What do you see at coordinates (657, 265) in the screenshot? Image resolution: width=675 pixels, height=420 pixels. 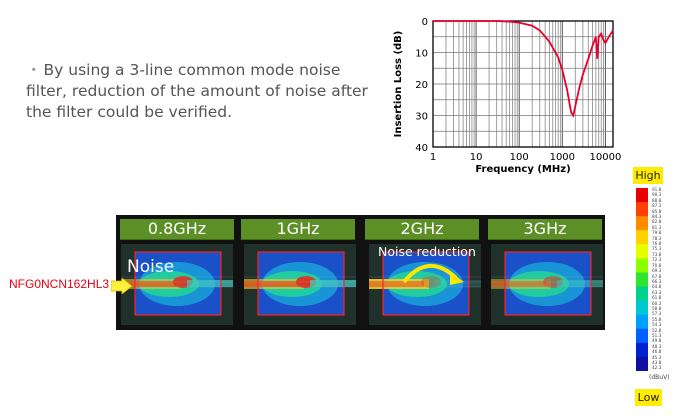 I see `scale-tick-label: 70.8` at bounding box center [657, 265].